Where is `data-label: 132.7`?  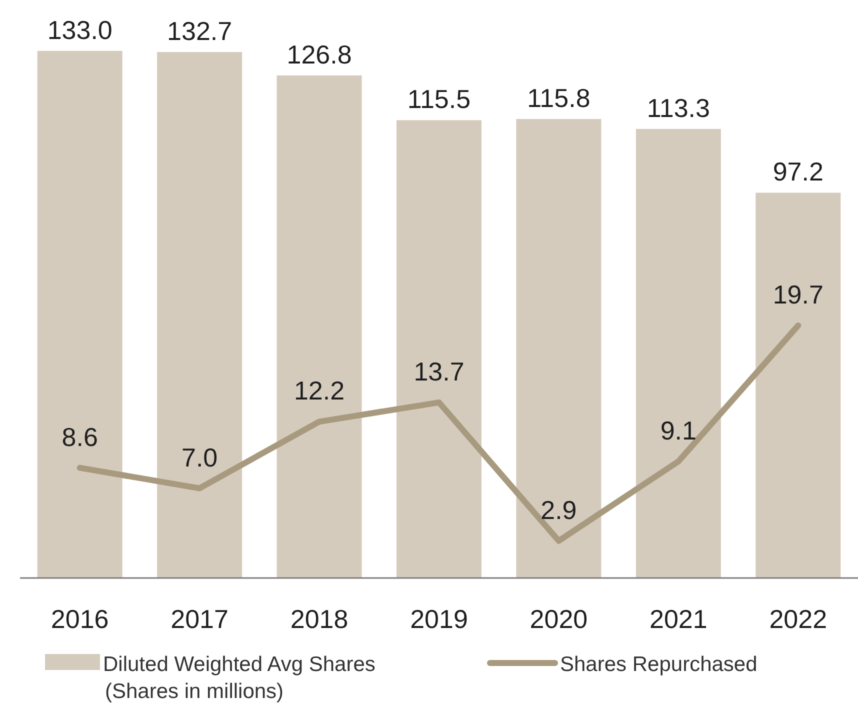 data-label: 132.7 is located at coordinates (199, 31).